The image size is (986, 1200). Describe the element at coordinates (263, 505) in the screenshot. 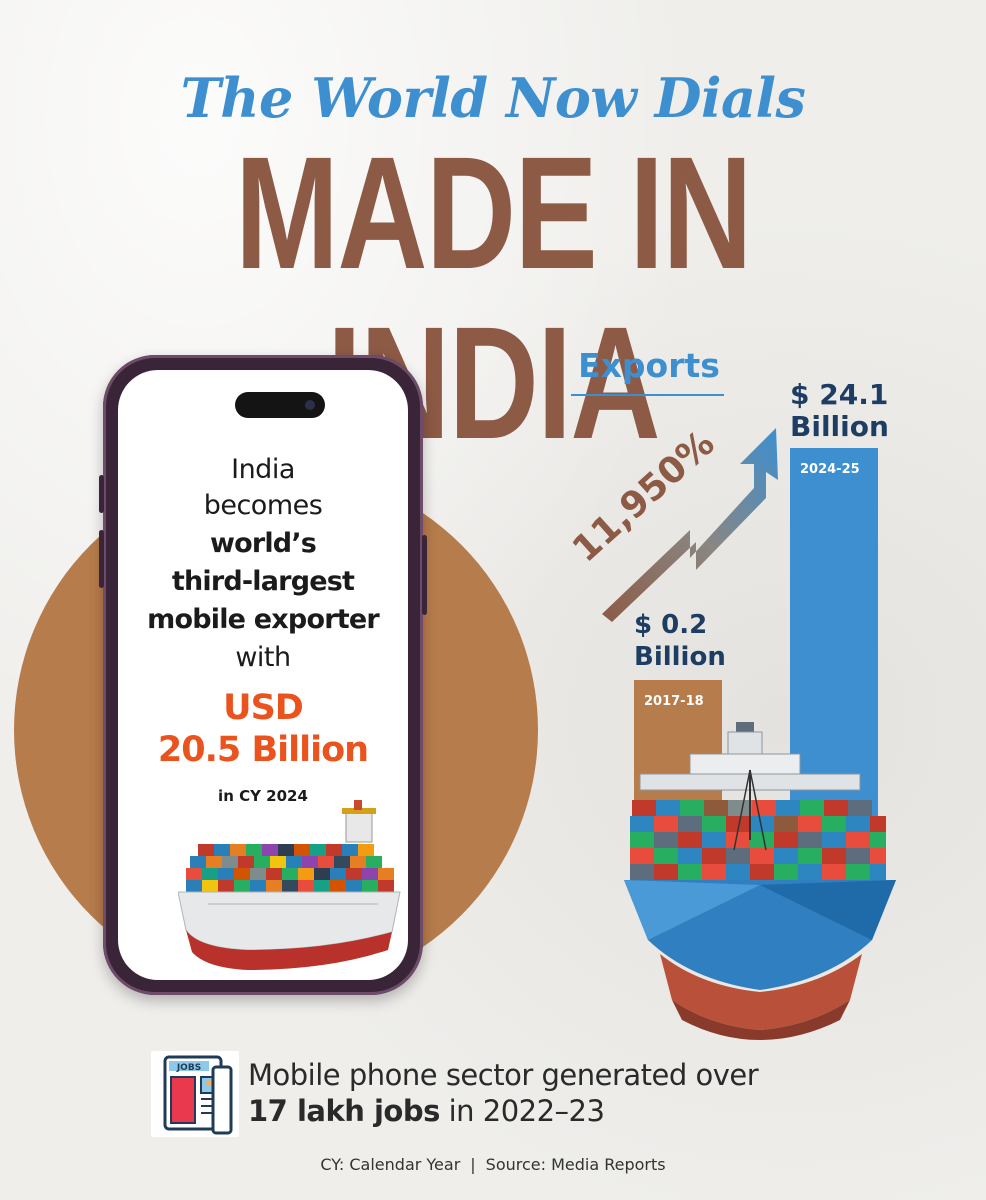

I see `phone-text-line-2: becomes` at that location.